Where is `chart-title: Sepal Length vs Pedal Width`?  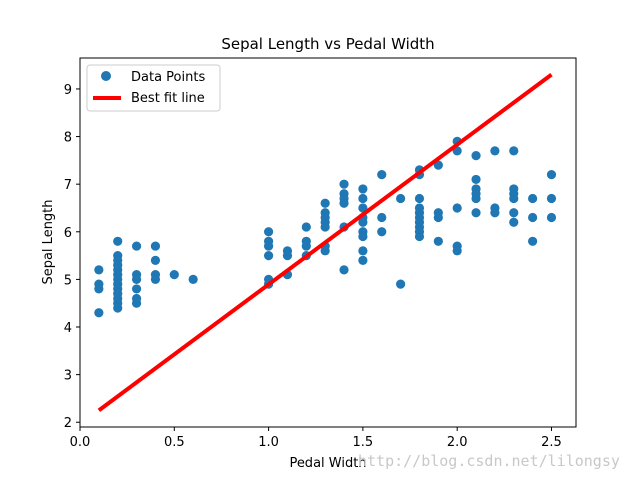 chart-title: Sepal Length vs Pedal Width is located at coordinates (327, 44).